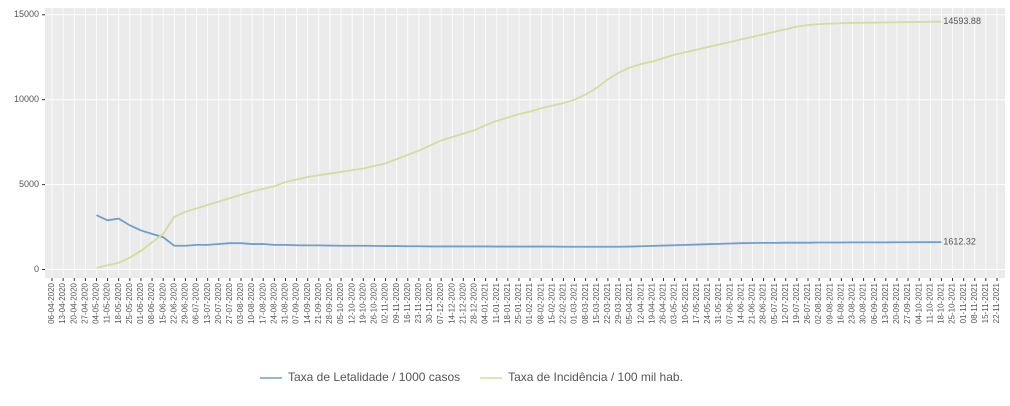 This screenshot has width=1010, height=406. I want to click on x-tick-label: 09-11-2020, so click(396, 302).